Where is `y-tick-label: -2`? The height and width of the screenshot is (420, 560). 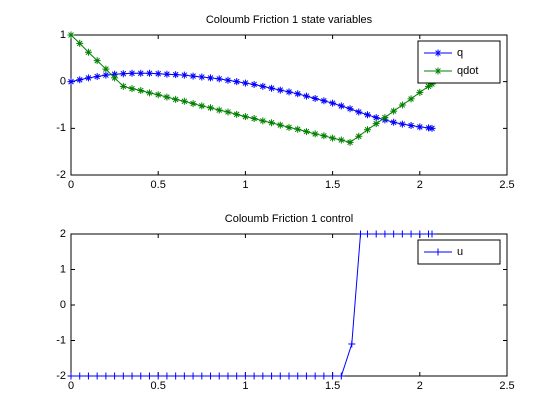
y-tick-label: -2 is located at coordinates (61, 376).